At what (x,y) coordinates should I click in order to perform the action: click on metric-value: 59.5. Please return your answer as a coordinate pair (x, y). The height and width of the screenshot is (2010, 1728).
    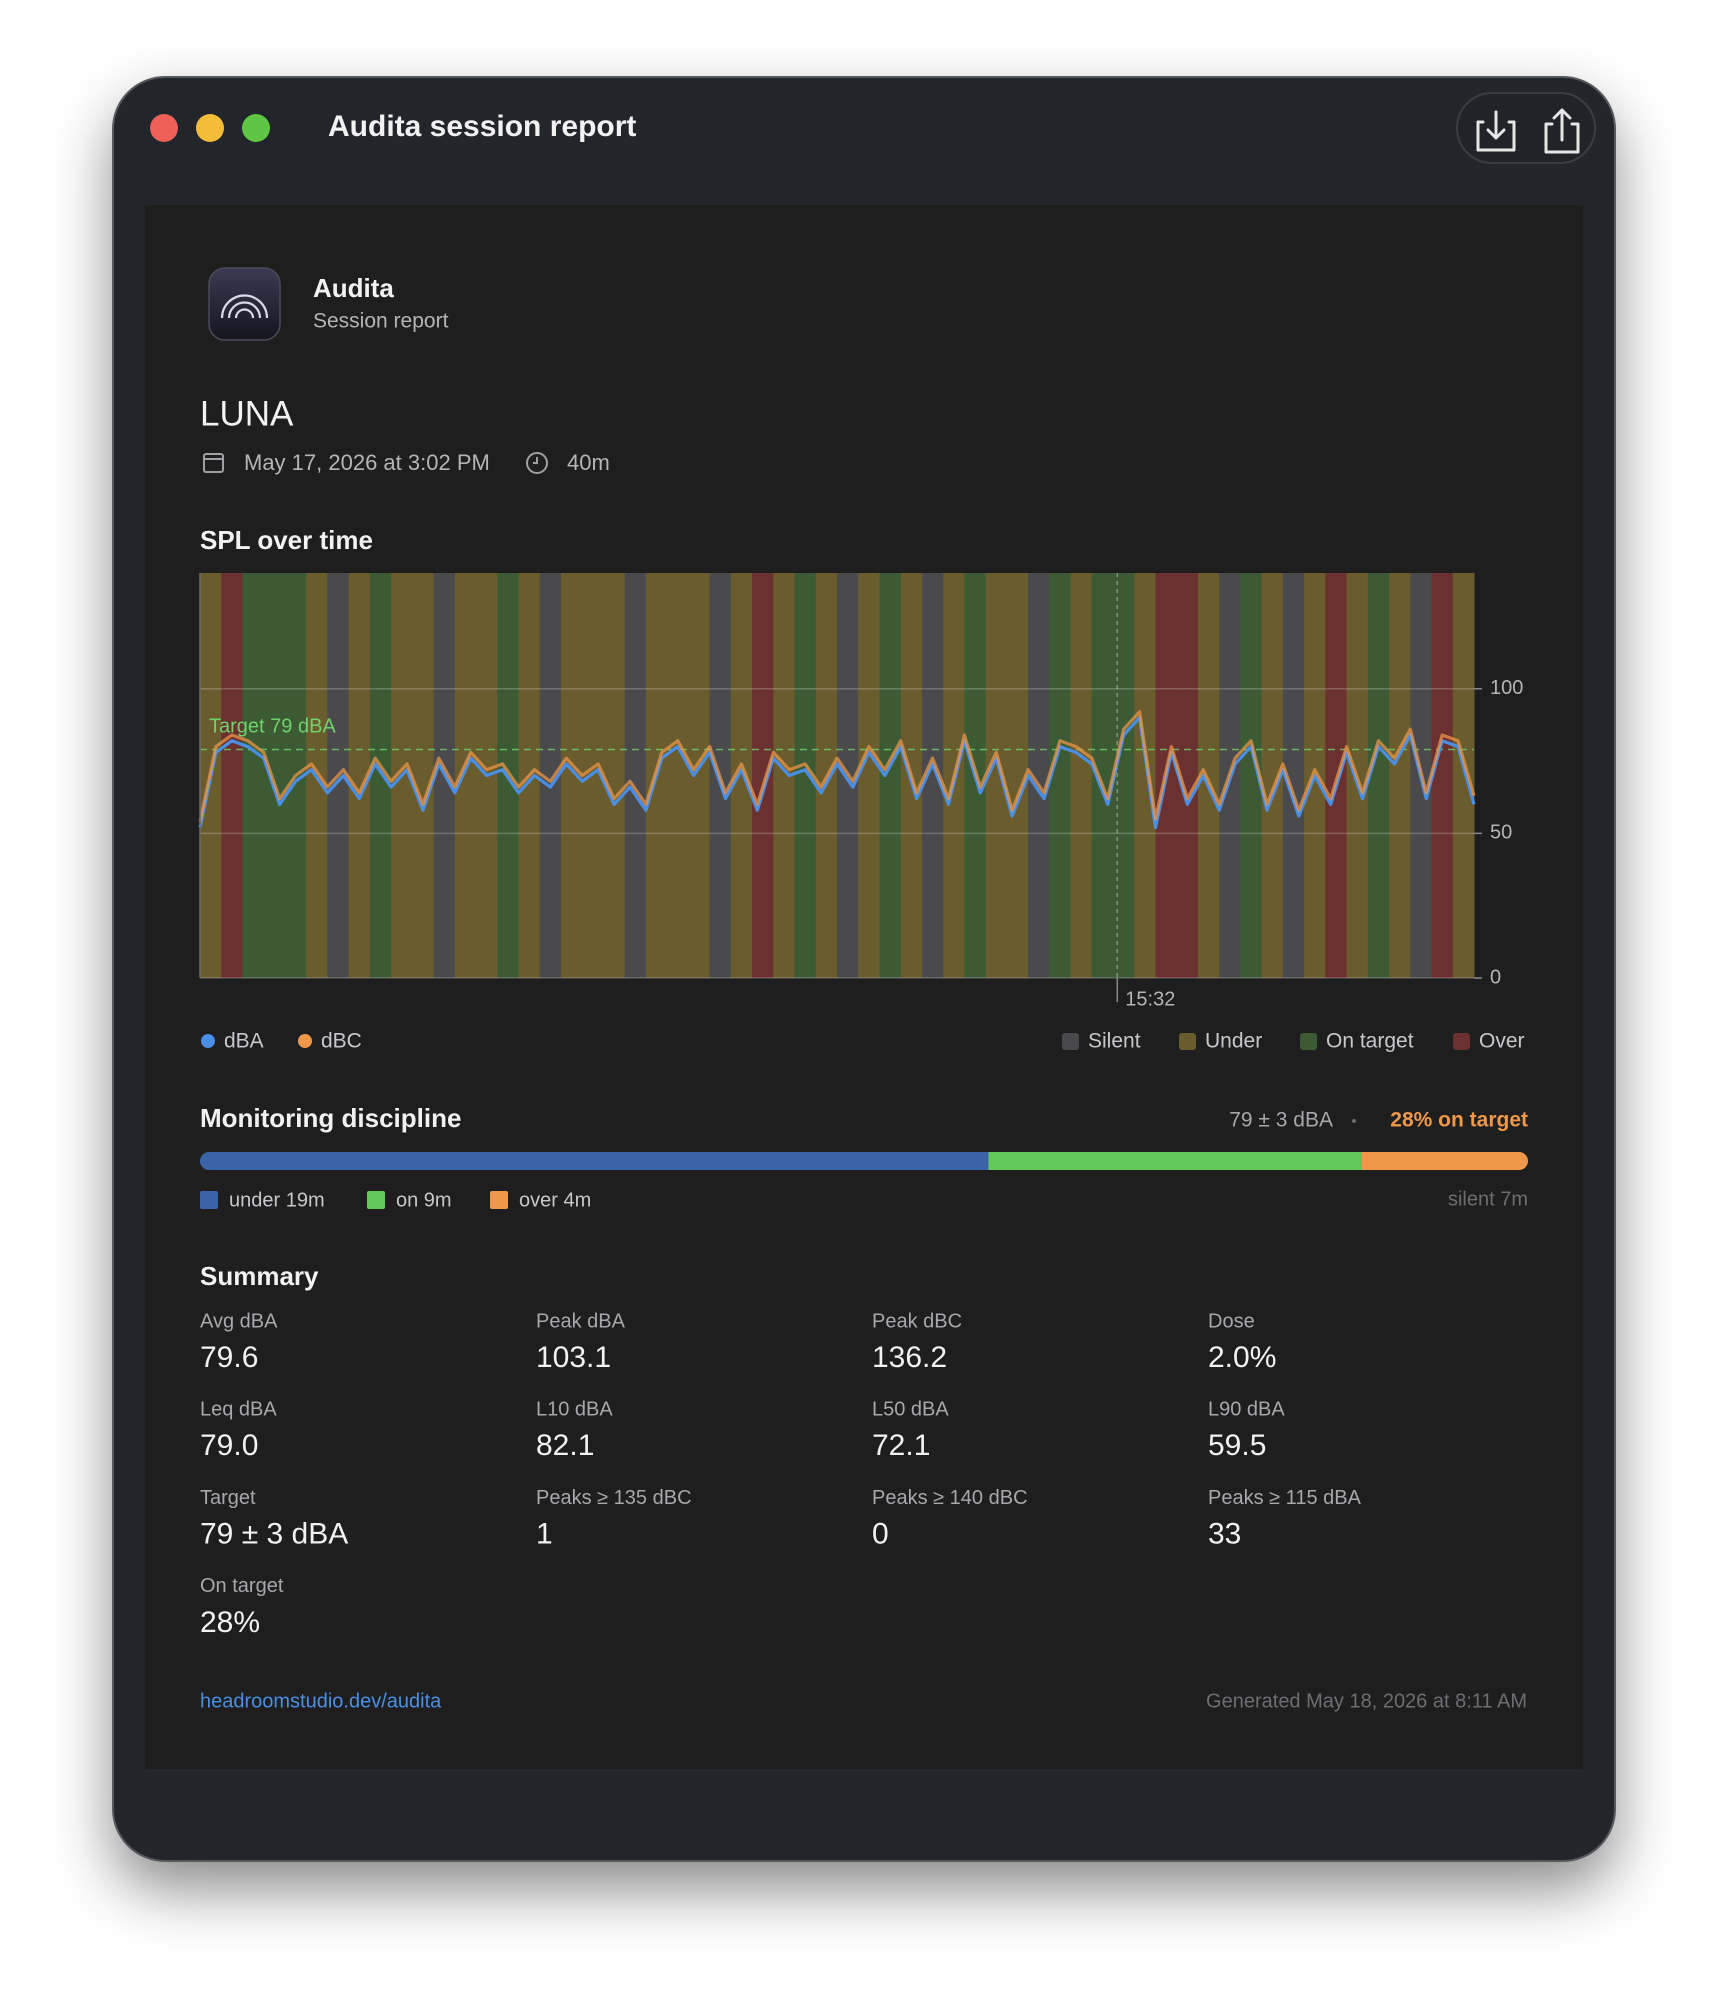
    Looking at the image, I should click on (1237, 1445).